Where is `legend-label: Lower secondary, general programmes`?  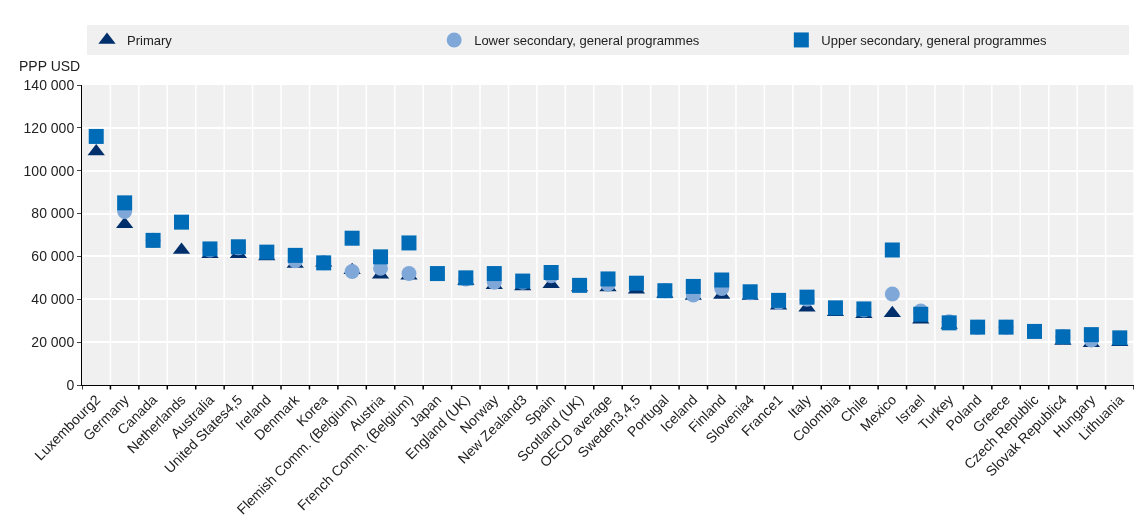 legend-label: Lower secondary, general programmes is located at coordinates (587, 41).